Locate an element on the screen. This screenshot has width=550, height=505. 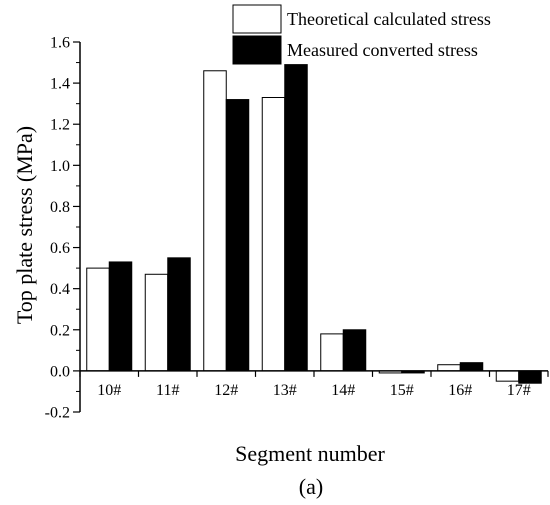
legend-swatch-theoretical is located at coordinates (257, 19).